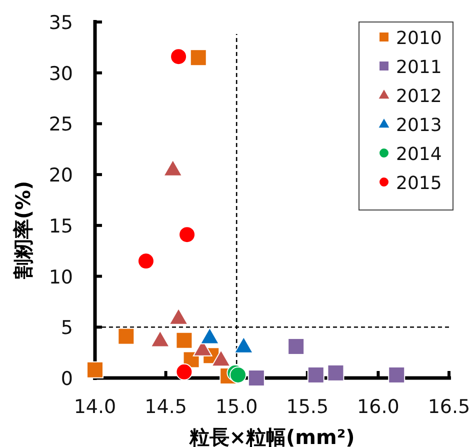 This screenshot has height=447, width=469. What do you see at coordinates (23, 230) in the screenshot?
I see `y-axis-title: 割籾率(%)` at bounding box center [23, 230].